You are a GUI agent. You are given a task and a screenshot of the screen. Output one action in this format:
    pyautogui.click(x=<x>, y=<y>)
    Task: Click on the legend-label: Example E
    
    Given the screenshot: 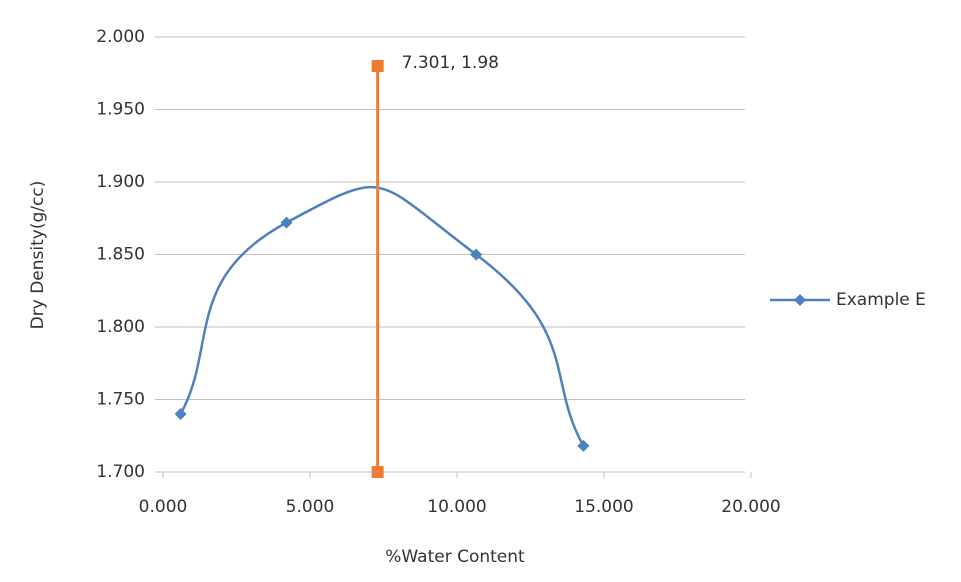 What is the action you would take?
    pyautogui.click(x=881, y=300)
    